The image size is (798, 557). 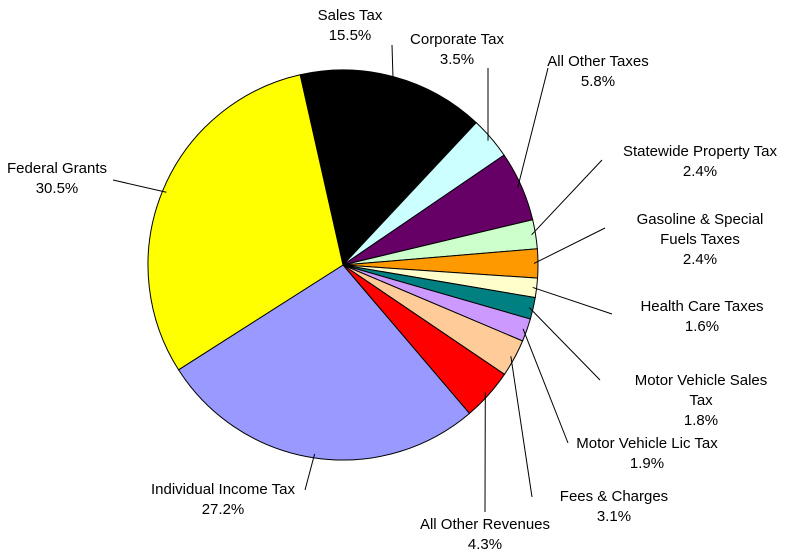 I want to click on slice-label: All Other Revenues, so click(x=485, y=524).